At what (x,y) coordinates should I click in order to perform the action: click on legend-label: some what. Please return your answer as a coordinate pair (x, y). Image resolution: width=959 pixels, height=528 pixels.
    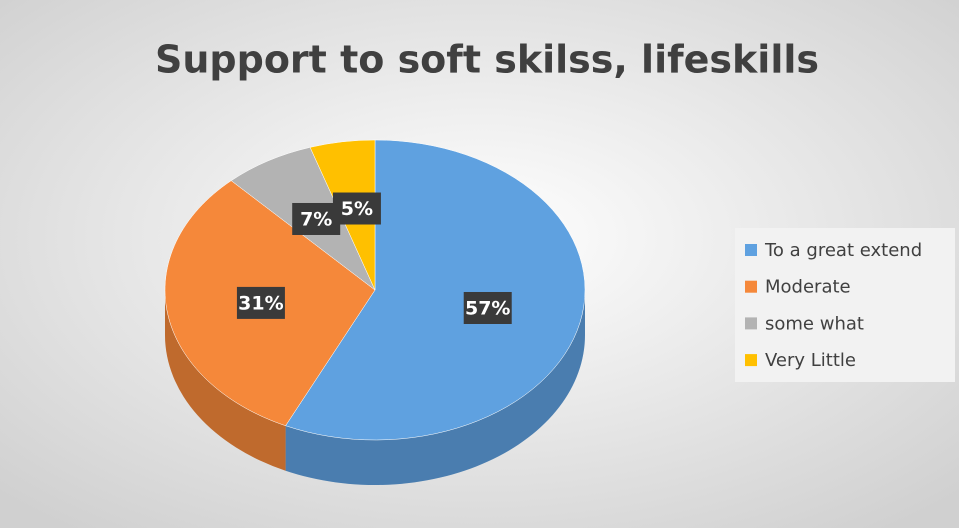
    Looking at the image, I should click on (814, 323).